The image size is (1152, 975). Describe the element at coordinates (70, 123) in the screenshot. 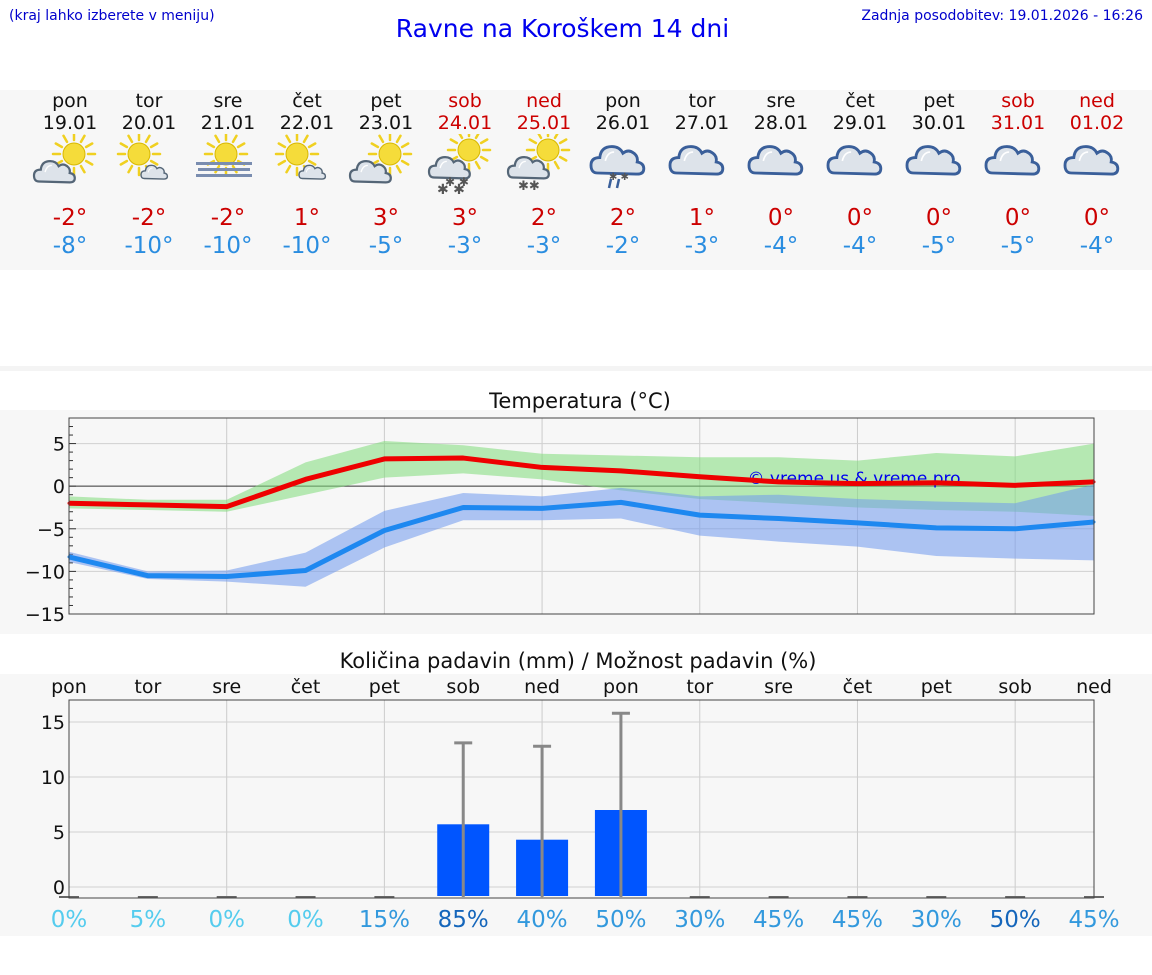

I see `day-date: 19.01` at that location.